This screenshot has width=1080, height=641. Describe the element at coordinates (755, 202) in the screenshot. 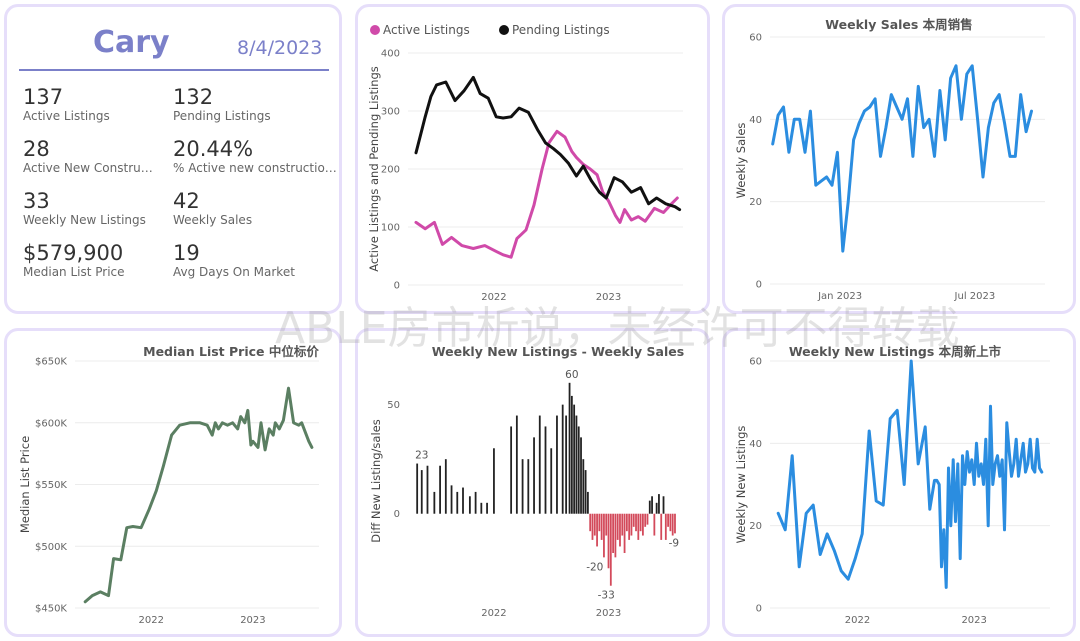

I see `y-tick-label: 20` at that location.